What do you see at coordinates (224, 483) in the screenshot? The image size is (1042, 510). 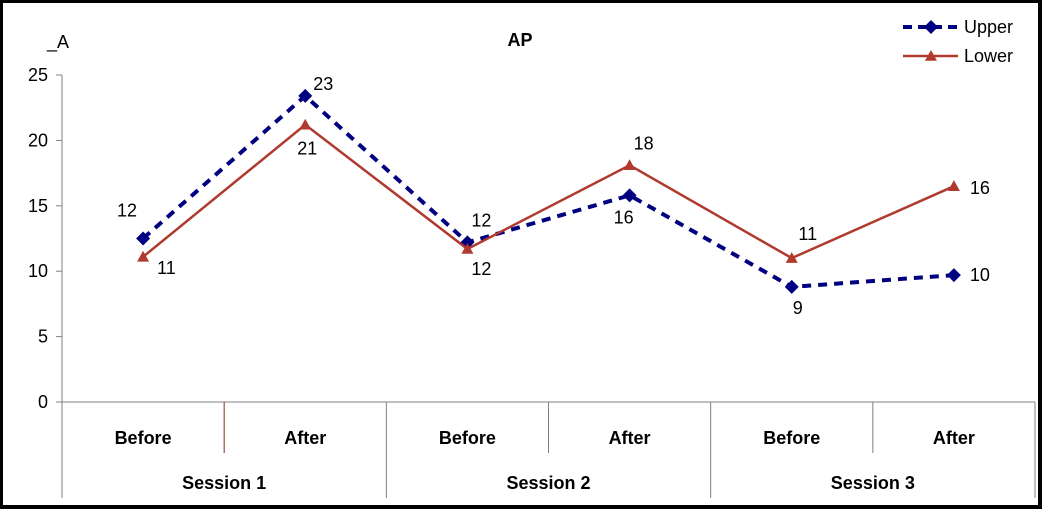 I see `x-group-label: Session 1` at bounding box center [224, 483].